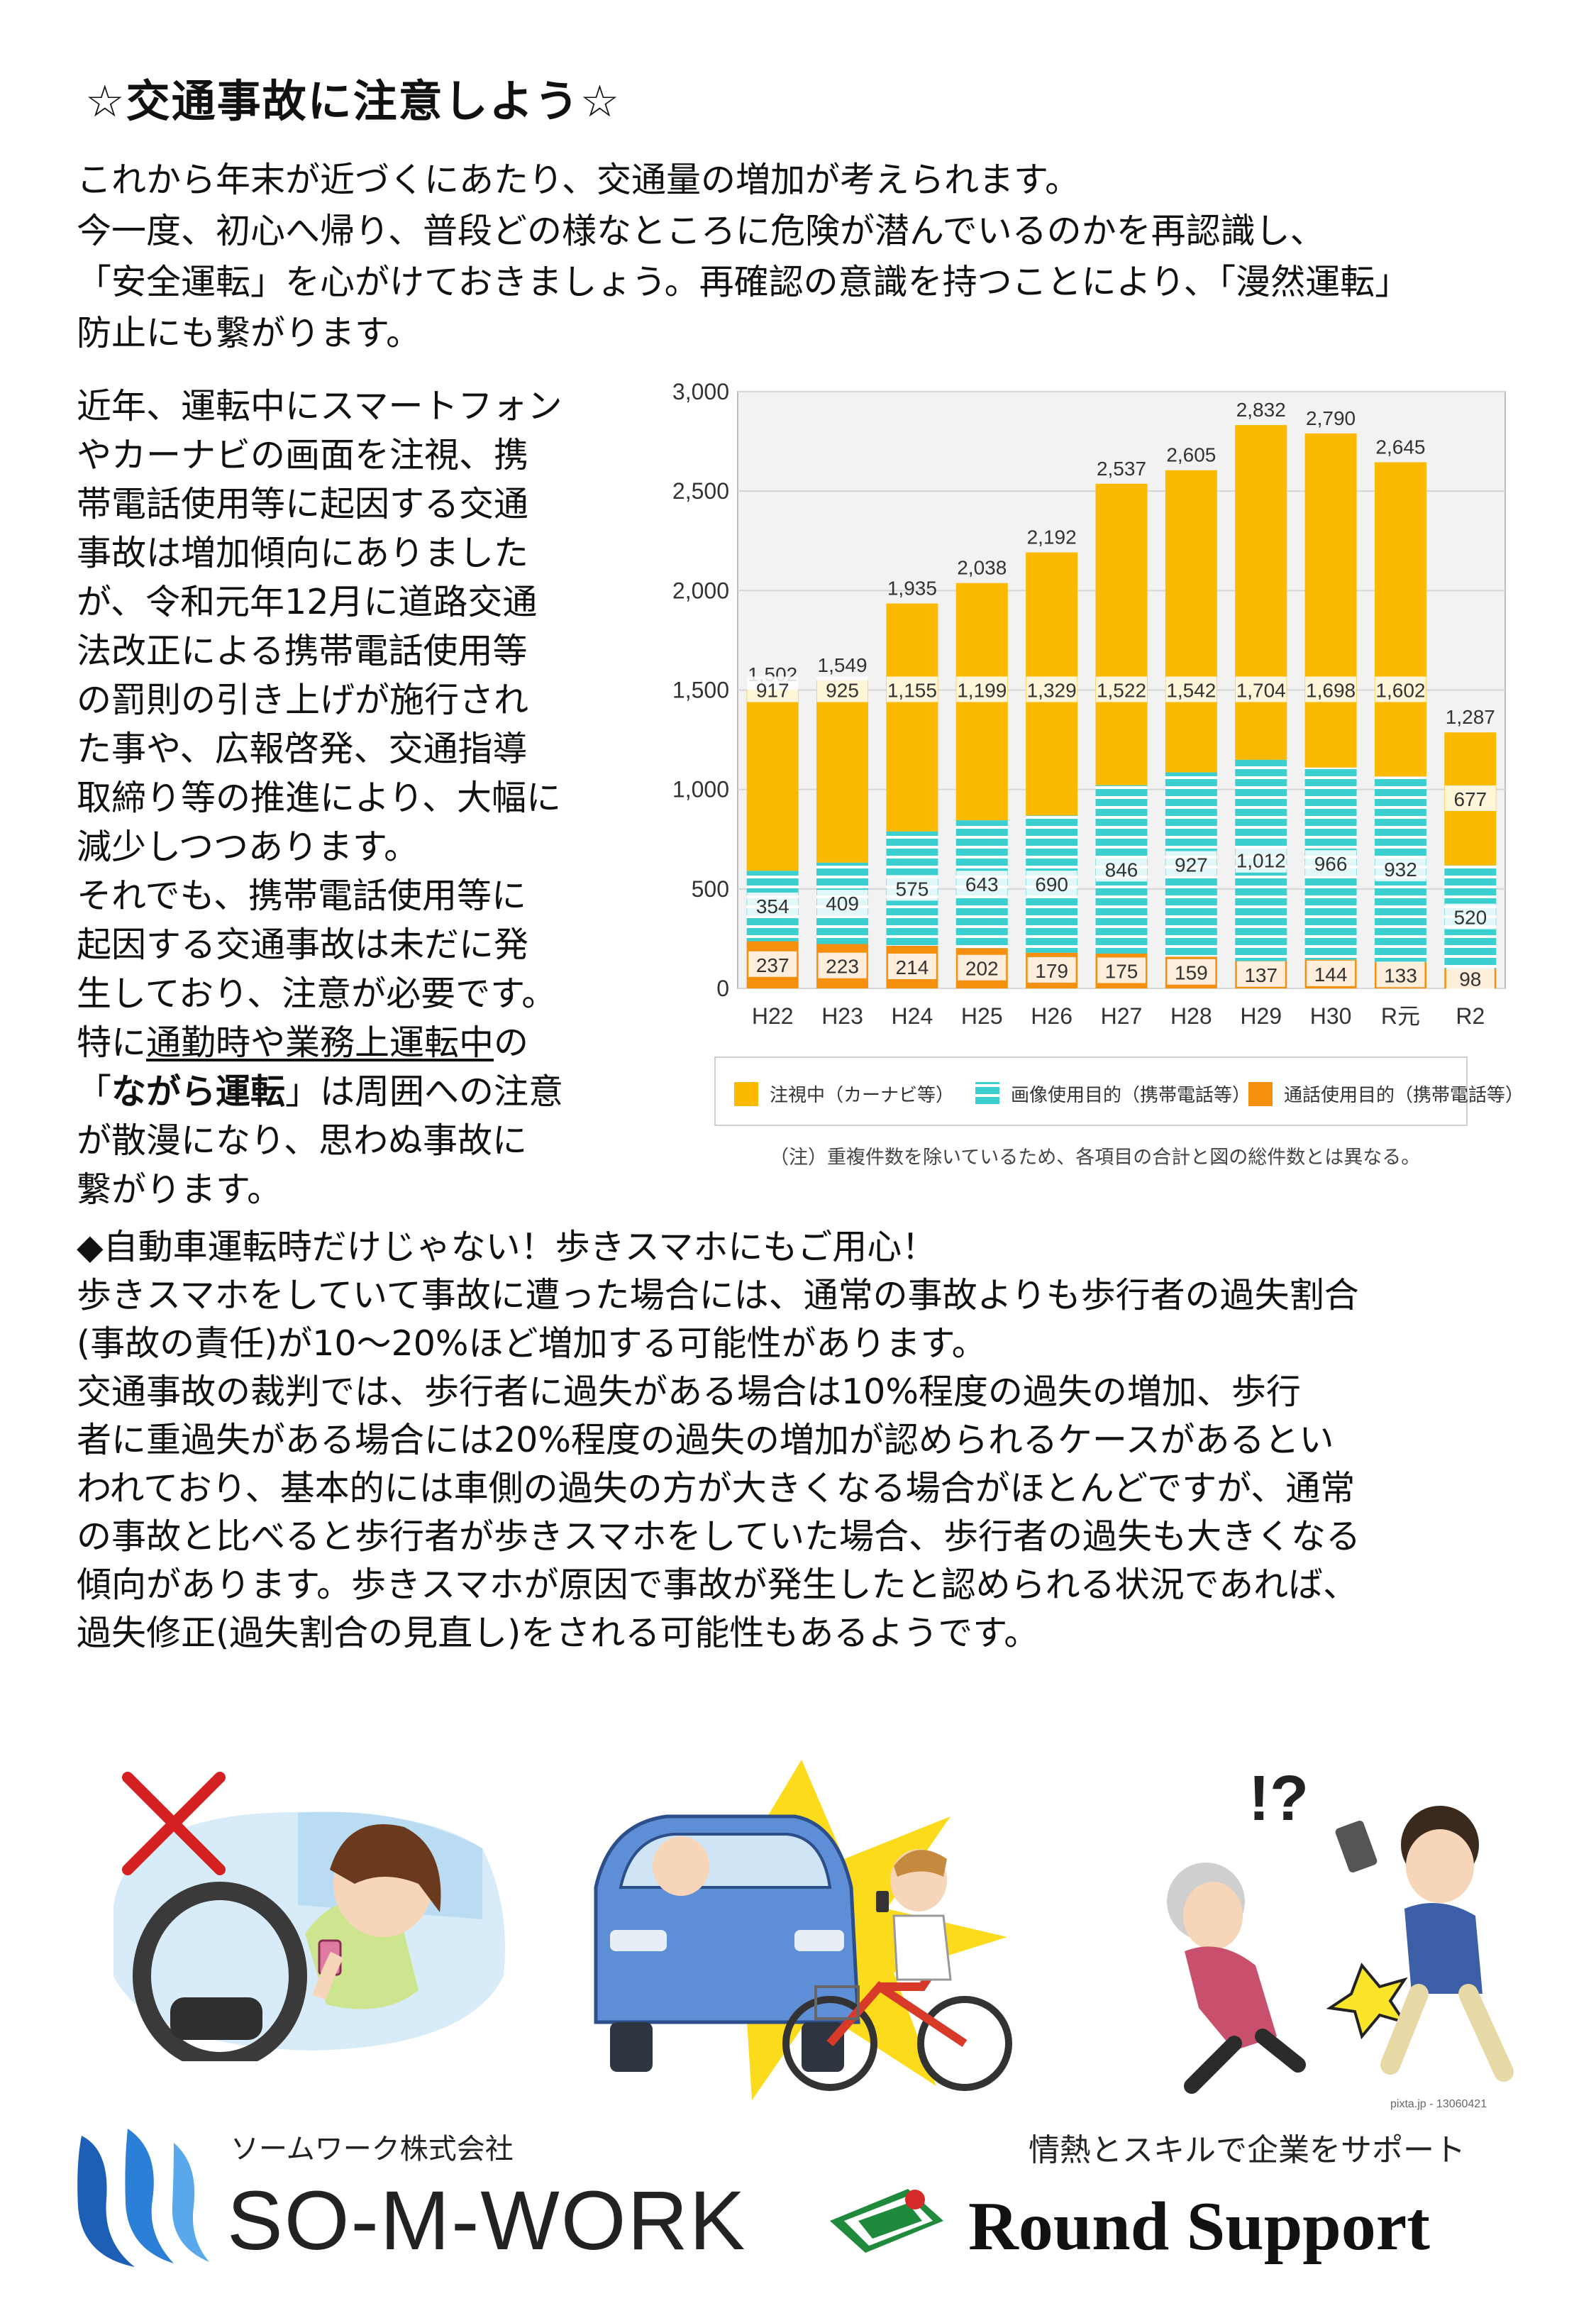 Image resolution: width=1596 pixels, height=2306 pixels. What do you see at coordinates (1340, 1937) in the screenshot?
I see `pedestrian-collision-illustration: !? pixta.jp - 13060421` at bounding box center [1340, 1937].